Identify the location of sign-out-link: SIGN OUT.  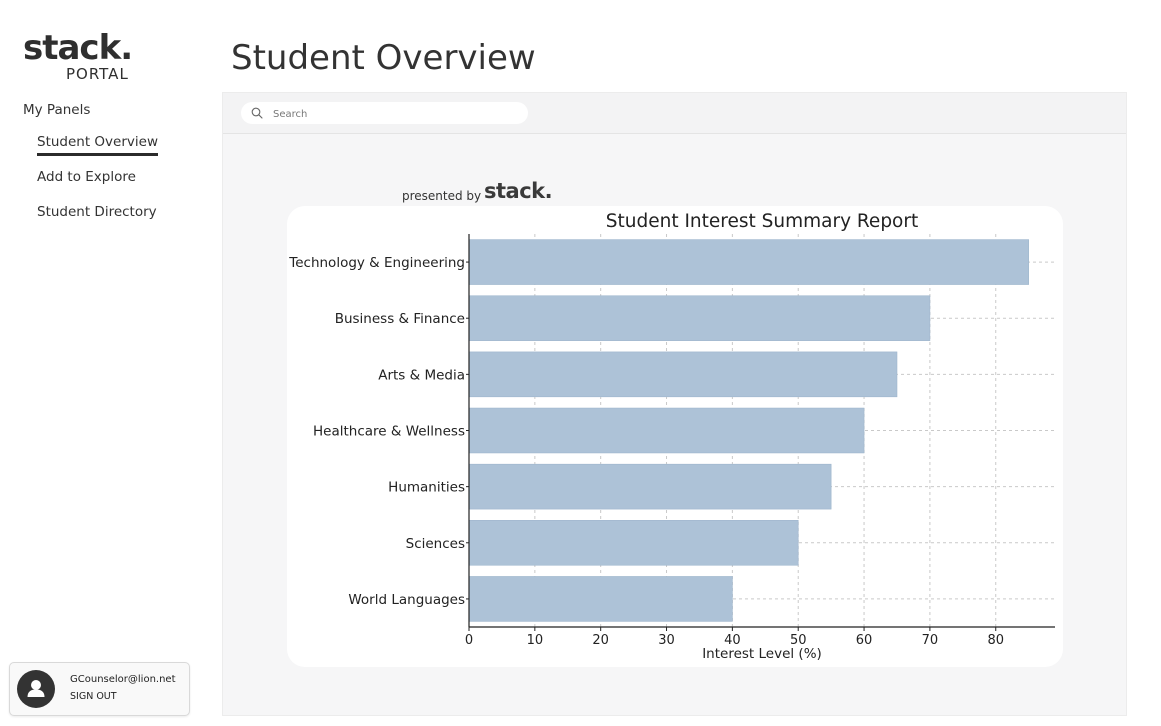
(93, 696).